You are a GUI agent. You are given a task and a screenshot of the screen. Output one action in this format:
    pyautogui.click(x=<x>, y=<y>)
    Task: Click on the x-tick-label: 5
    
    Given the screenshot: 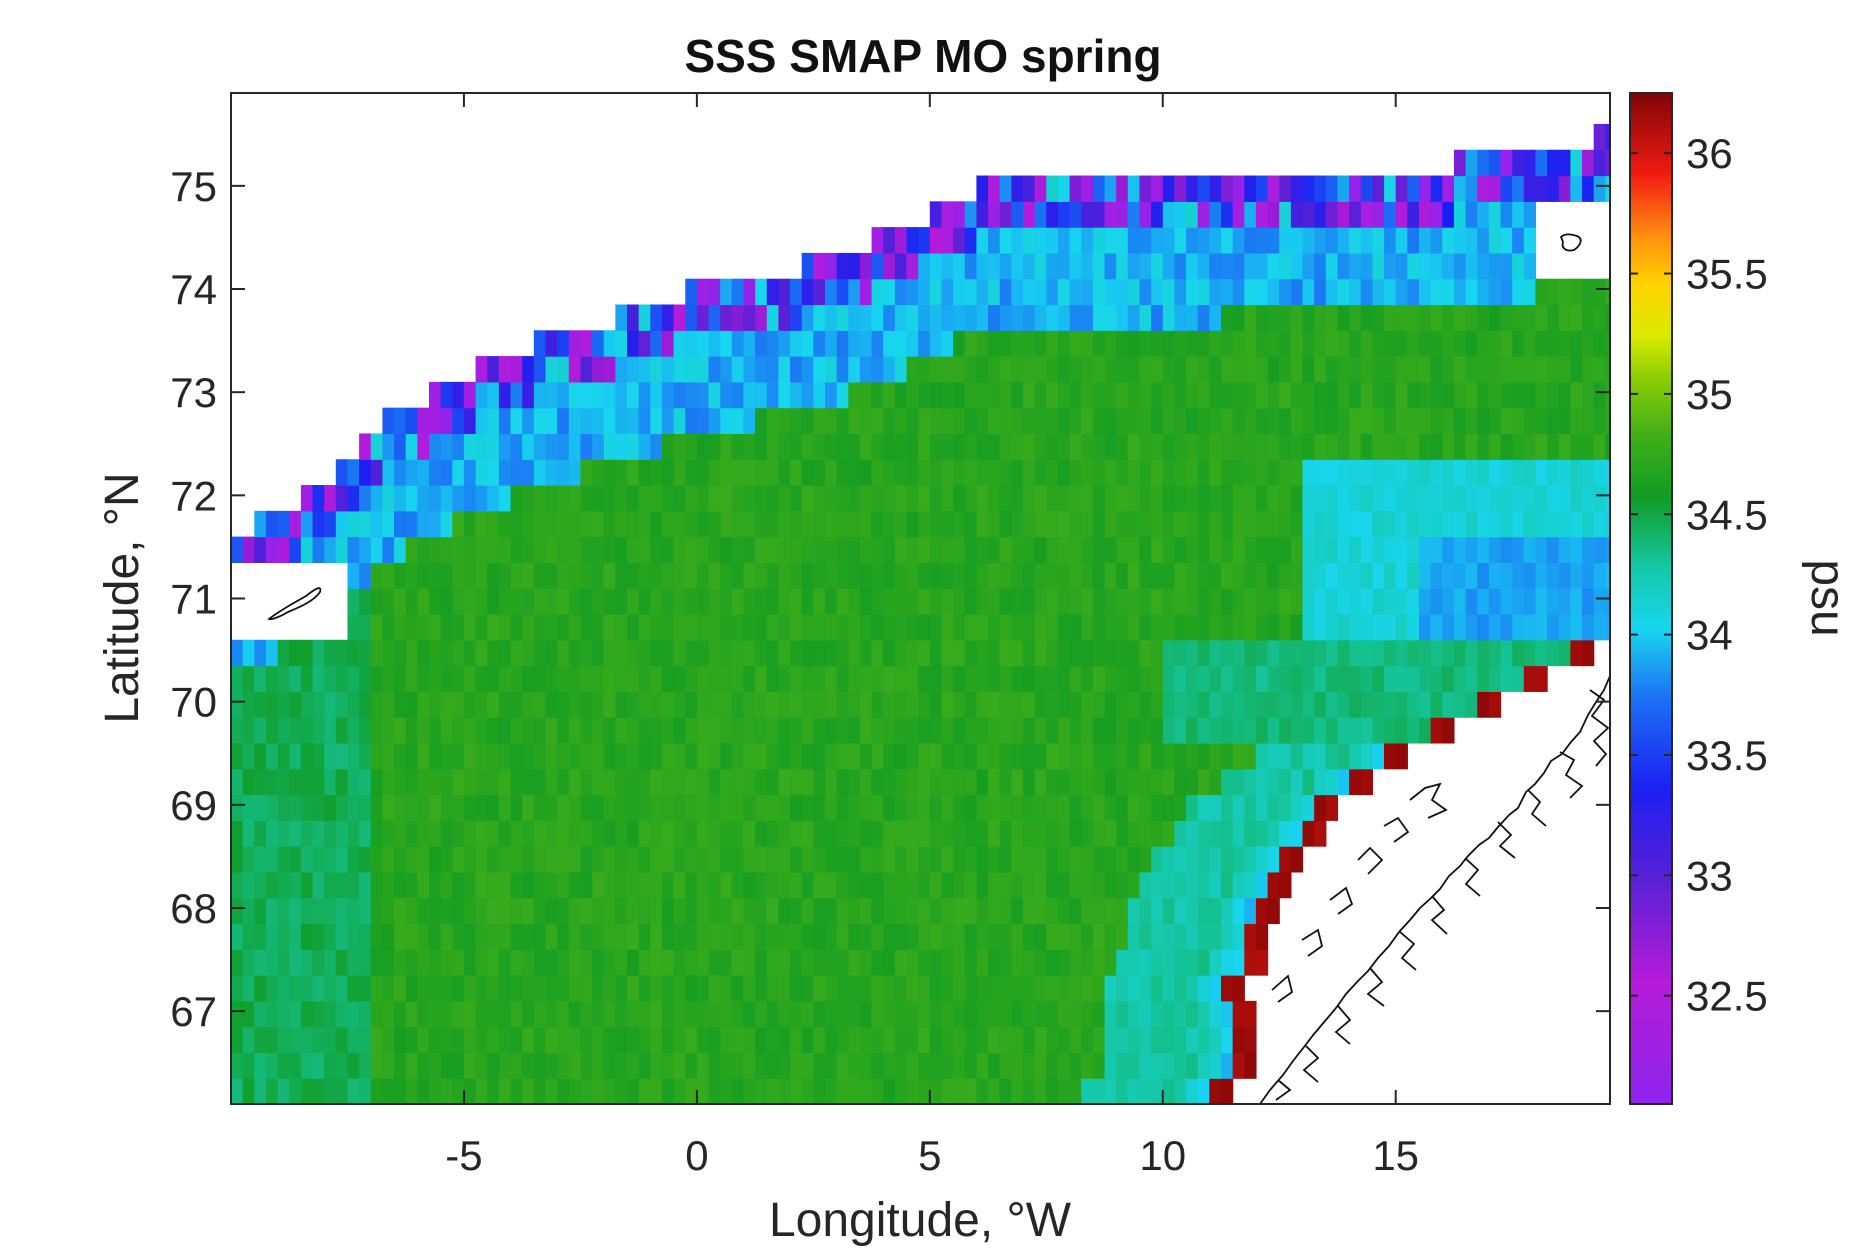 What is the action you would take?
    pyautogui.click(x=929, y=1155)
    